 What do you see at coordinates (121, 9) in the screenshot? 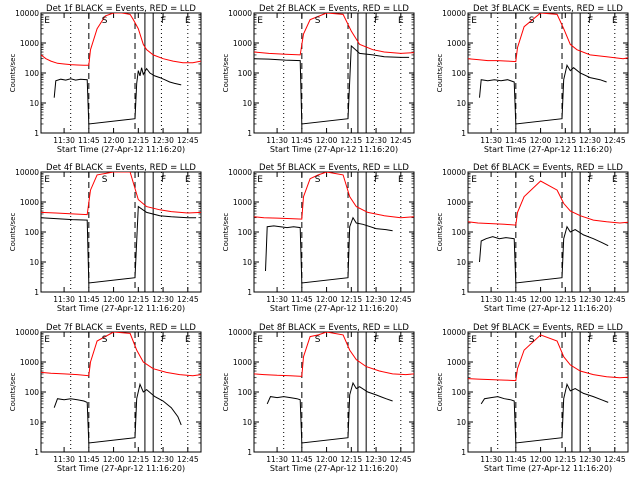
I see `panel-title: Det 1f BLACK = Events, RED = LLD` at bounding box center [121, 9].